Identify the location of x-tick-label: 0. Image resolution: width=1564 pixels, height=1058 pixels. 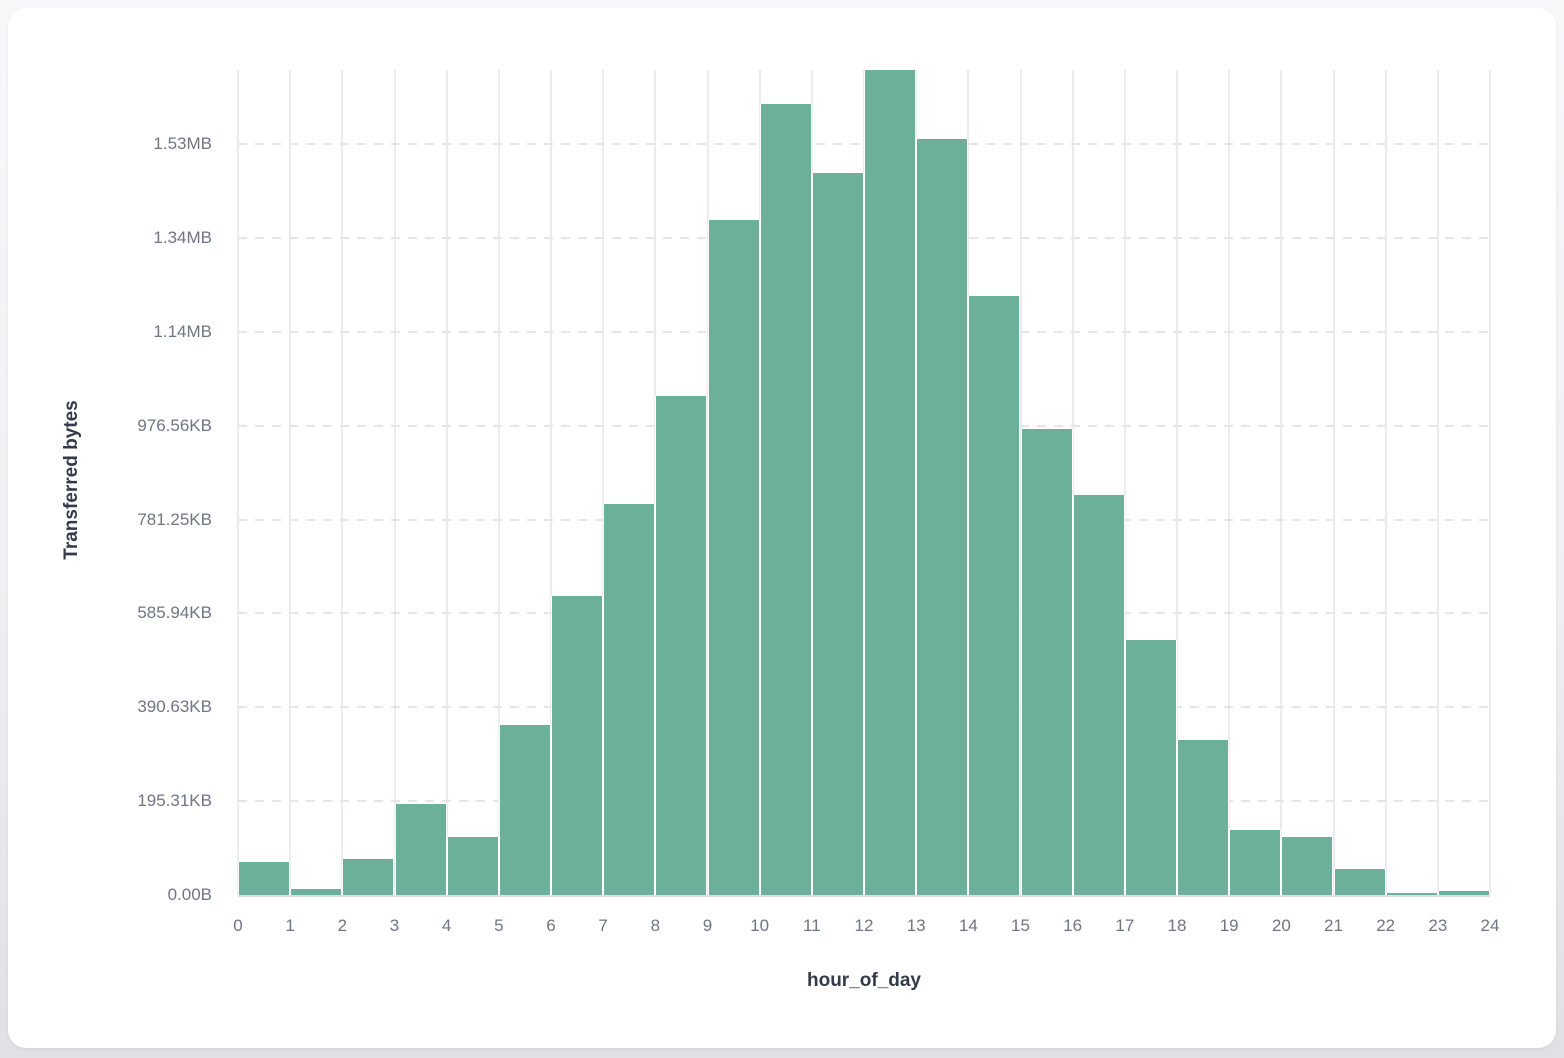
(238, 925).